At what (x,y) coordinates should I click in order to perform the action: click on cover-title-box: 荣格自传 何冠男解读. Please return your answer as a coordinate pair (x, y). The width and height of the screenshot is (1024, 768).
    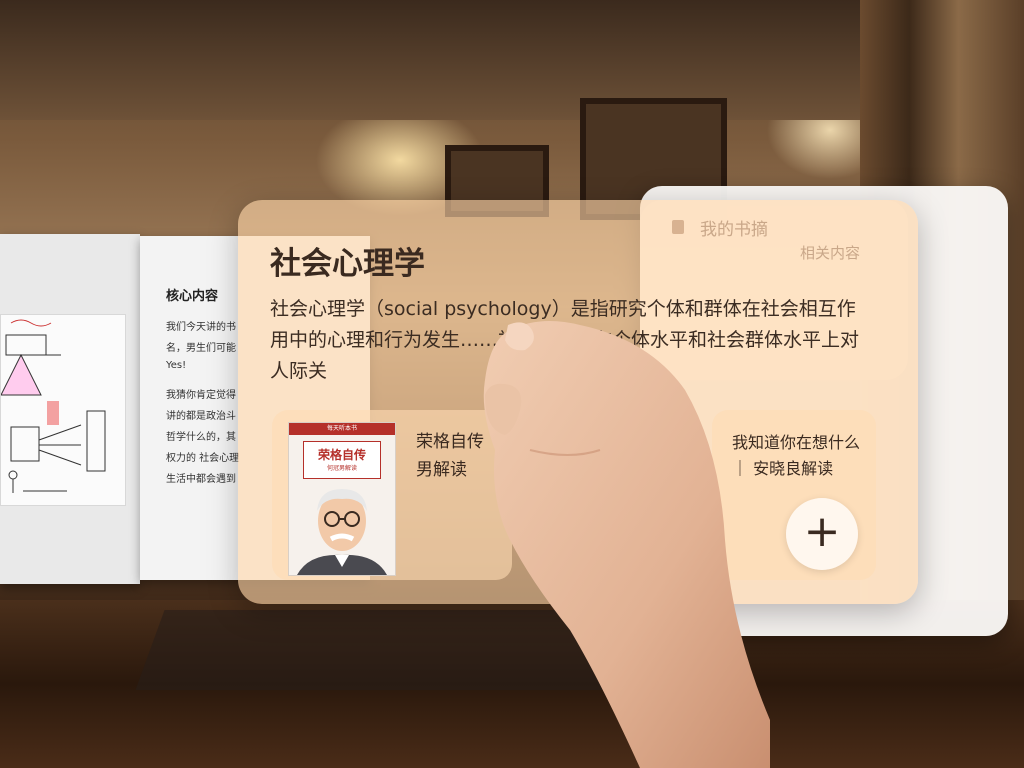
    Looking at the image, I should click on (342, 460).